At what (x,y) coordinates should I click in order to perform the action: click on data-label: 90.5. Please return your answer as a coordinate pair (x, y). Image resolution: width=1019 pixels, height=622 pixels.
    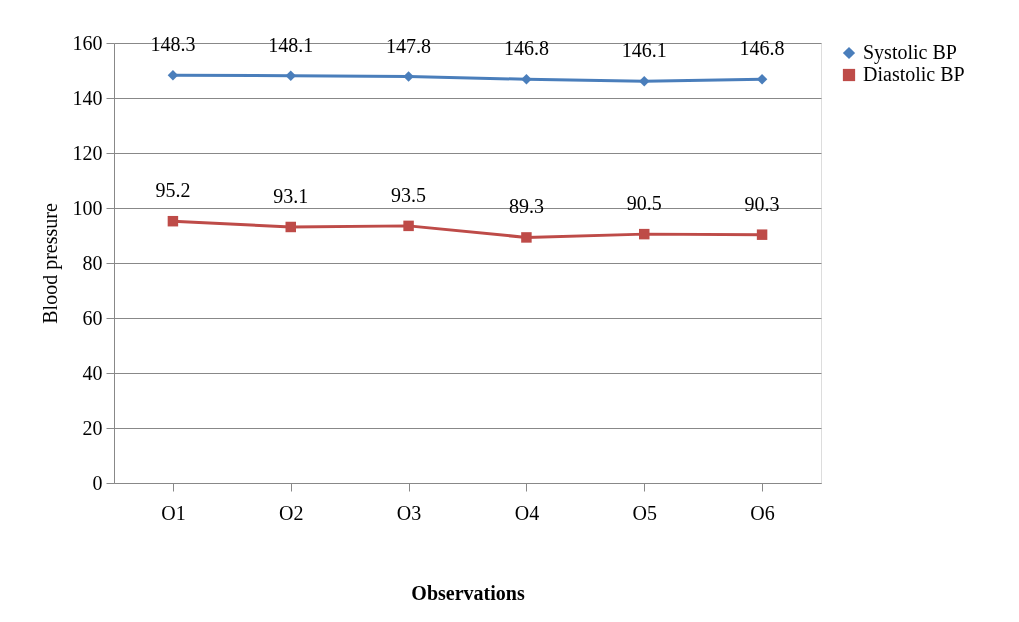
    Looking at the image, I should click on (644, 203).